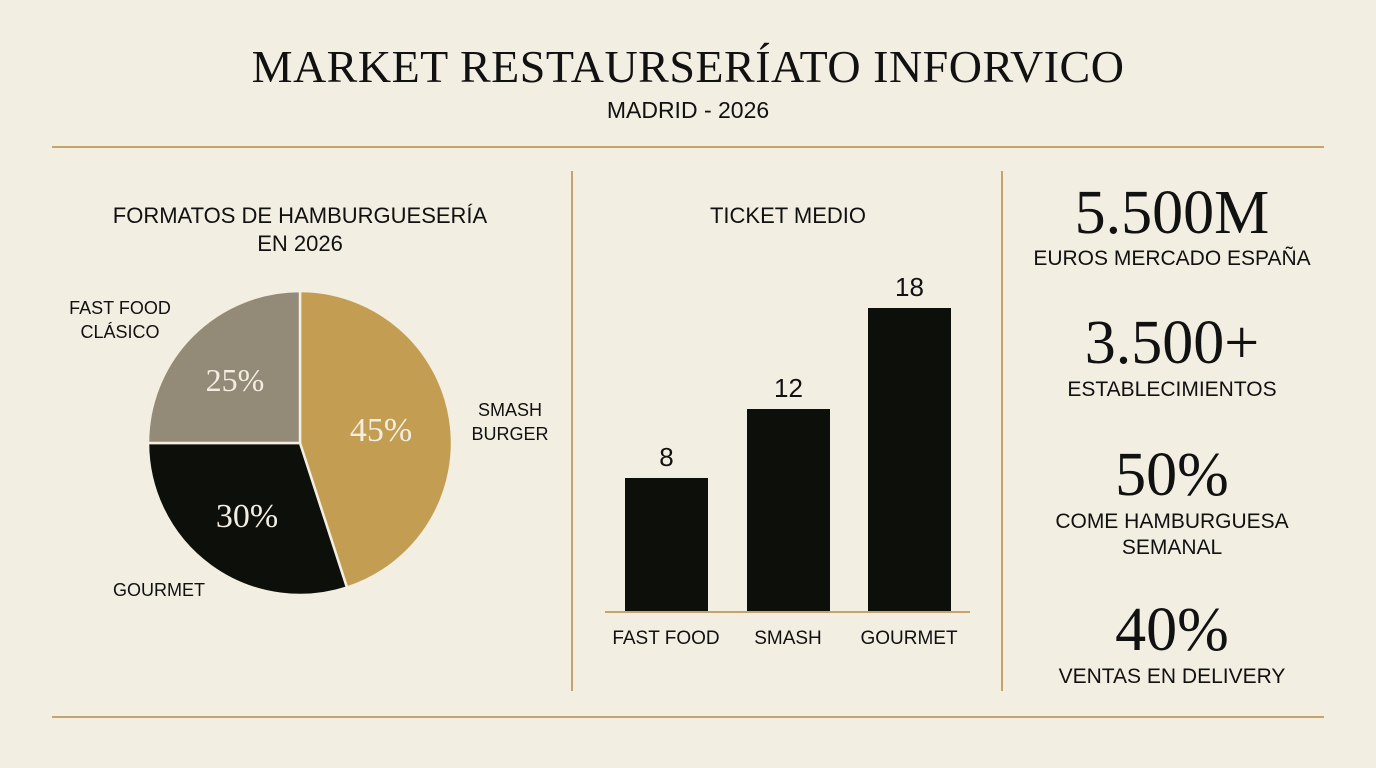 This screenshot has width=1376, height=768. What do you see at coordinates (666, 638) in the screenshot?
I see `bar-category-fast-food: FAST FOOD` at bounding box center [666, 638].